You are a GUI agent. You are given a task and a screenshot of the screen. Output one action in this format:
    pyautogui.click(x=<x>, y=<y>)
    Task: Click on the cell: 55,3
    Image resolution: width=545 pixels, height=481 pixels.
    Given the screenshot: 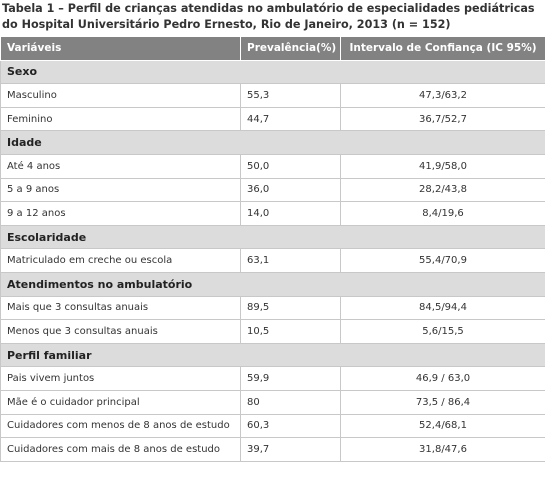 What is the action you would take?
    pyautogui.click(x=290, y=95)
    